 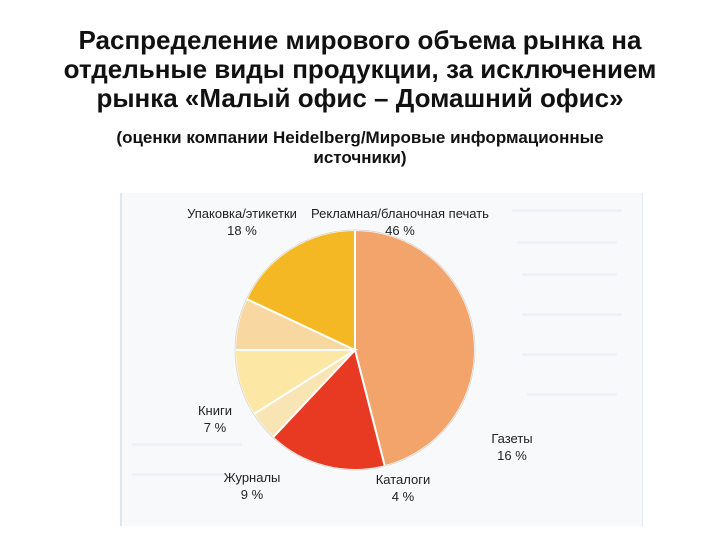 What do you see at coordinates (215, 427) in the screenshot?
I see `slice-value-books: 7 %` at bounding box center [215, 427].